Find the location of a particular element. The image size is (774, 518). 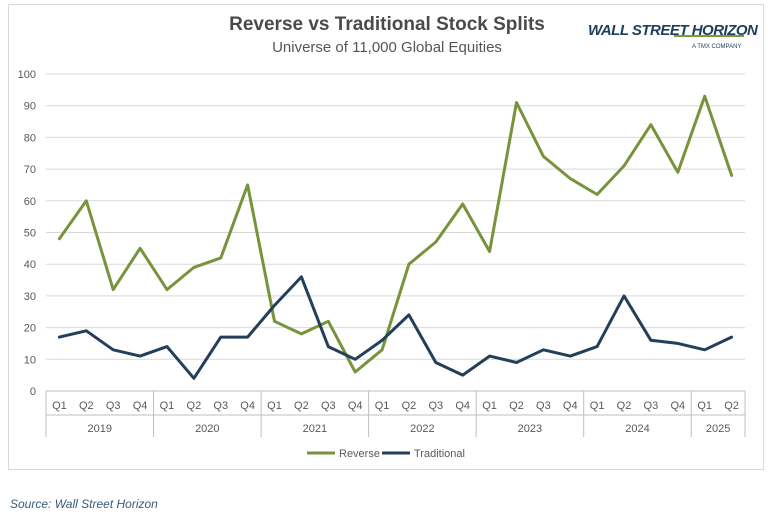

y-tick-label: 10 is located at coordinates (30, 360).